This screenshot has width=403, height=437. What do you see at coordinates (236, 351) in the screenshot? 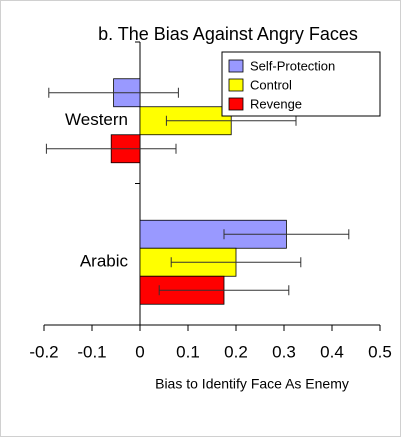
I see `x-tick-label: 0.2` at bounding box center [236, 351].